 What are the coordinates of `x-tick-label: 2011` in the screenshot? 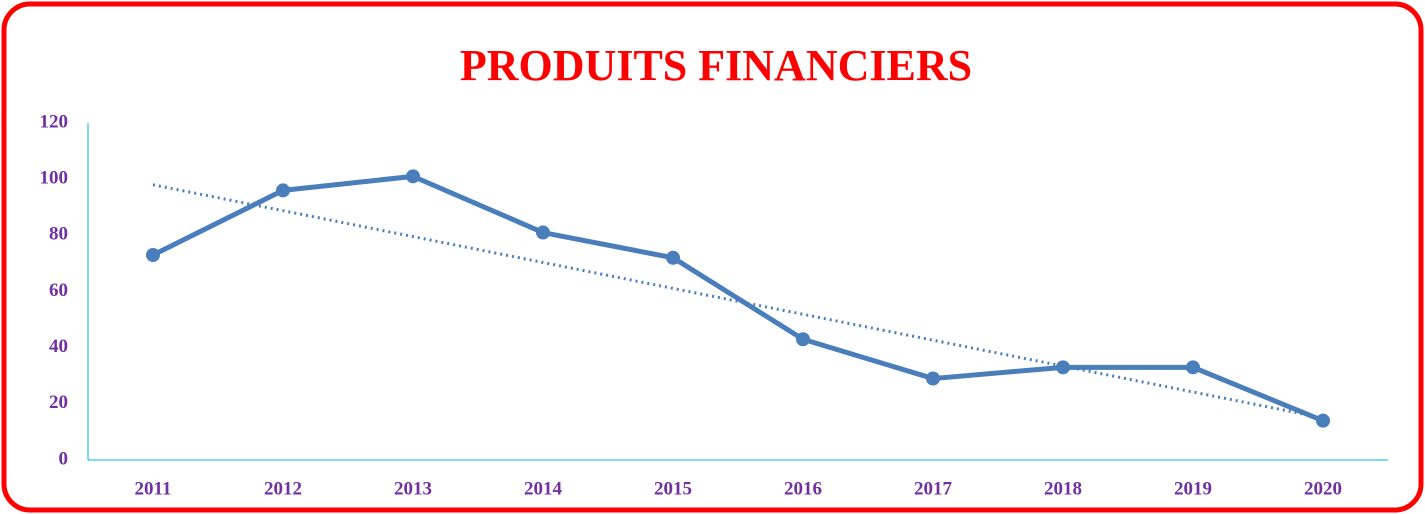 It's located at (153, 488).